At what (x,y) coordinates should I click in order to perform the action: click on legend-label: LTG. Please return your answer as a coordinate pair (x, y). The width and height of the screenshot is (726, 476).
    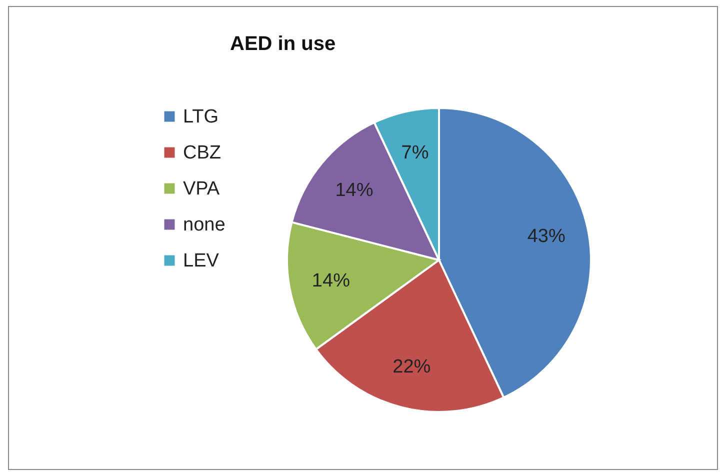
    Looking at the image, I should click on (201, 117).